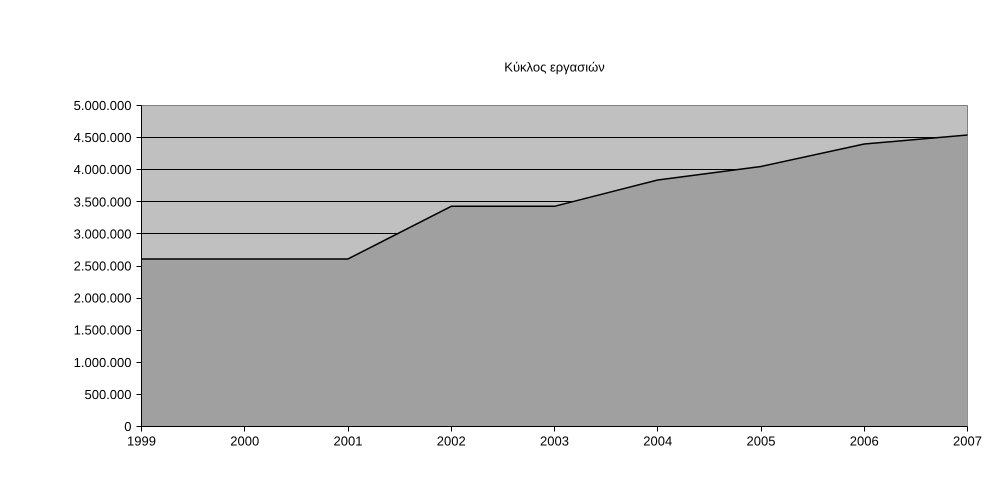 This screenshot has width=999, height=489. I want to click on y-tick-label: 3.500.000, so click(103, 202).